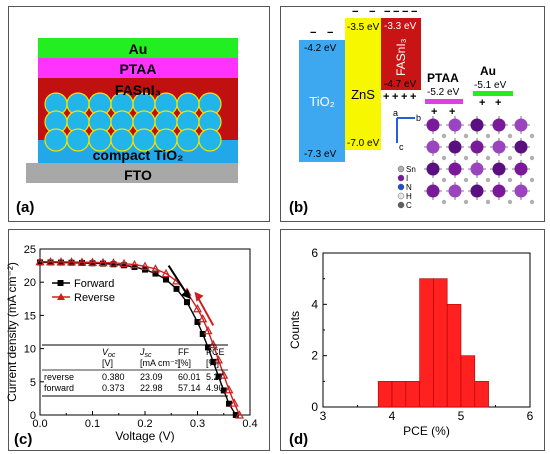 Image resolution: width=550 pixels, height=454 pixels. What do you see at coordinates (409, 187) in the screenshot?
I see `legend-atom-label: N` at bounding box center [409, 187].